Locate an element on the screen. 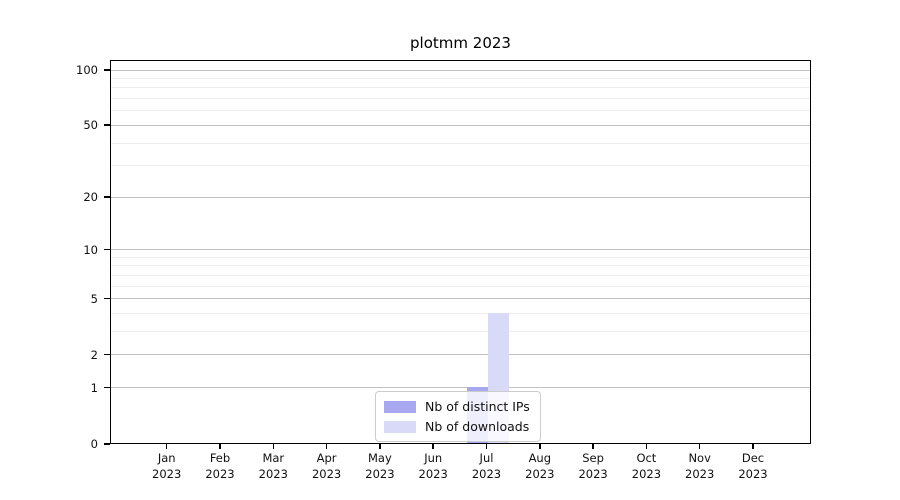  legend: Nb of distinct IPs Nb of downloads is located at coordinates (458, 416).